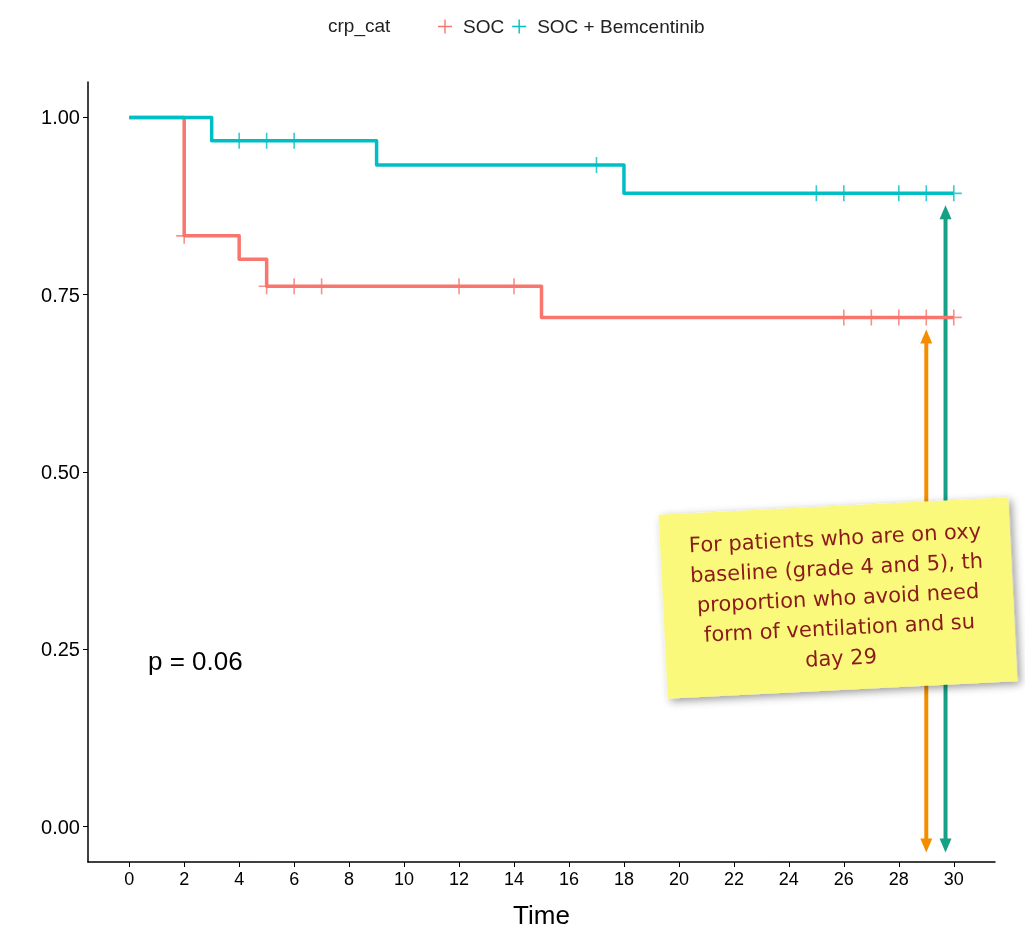  I want to click on y-tick-label: 0.50, so click(60, 472).